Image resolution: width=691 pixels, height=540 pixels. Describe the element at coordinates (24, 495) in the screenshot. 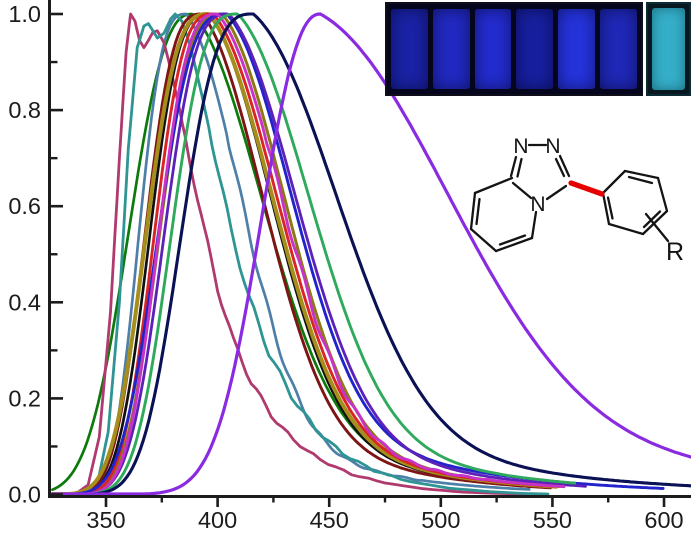

I see `y-tick-label: 0.0` at that location.